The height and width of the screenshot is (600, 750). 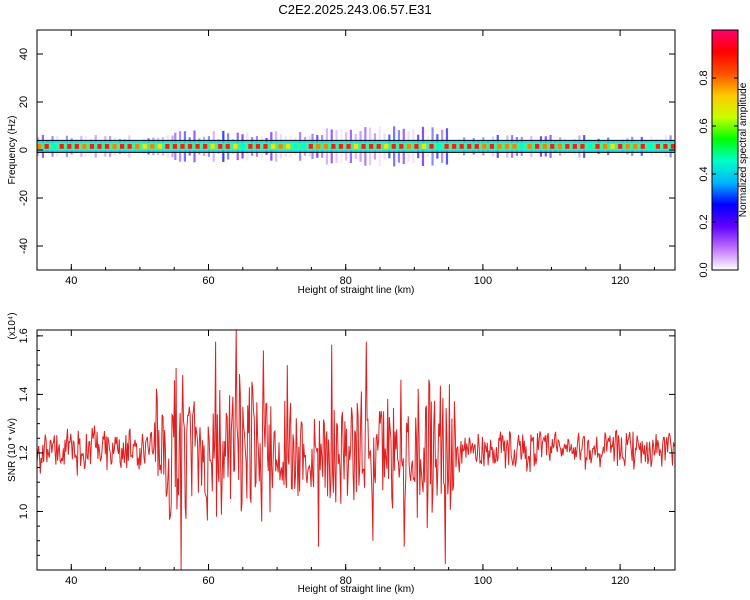 What do you see at coordinates (24, 452) in the screenshot?
I see `snr-y-tick-label: 1.2` at bounding box center [24, 452].